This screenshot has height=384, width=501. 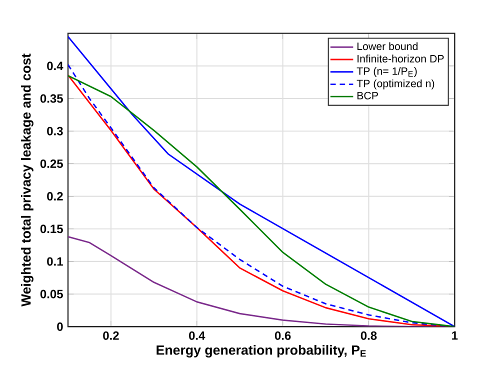 I want to click on legend-label: BCP, so click(x=367, y=96).